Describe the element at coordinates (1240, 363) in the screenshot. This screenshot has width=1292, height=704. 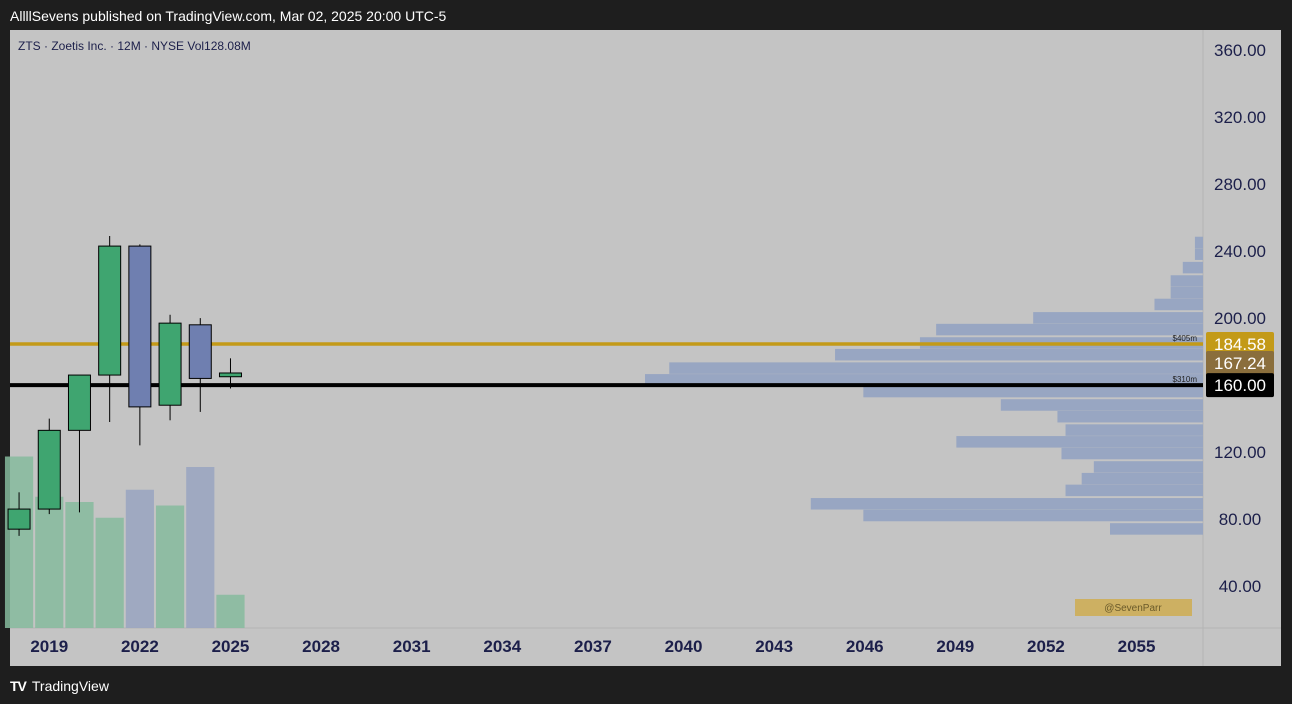
I see `price-axis-label: 167.24` at that location.